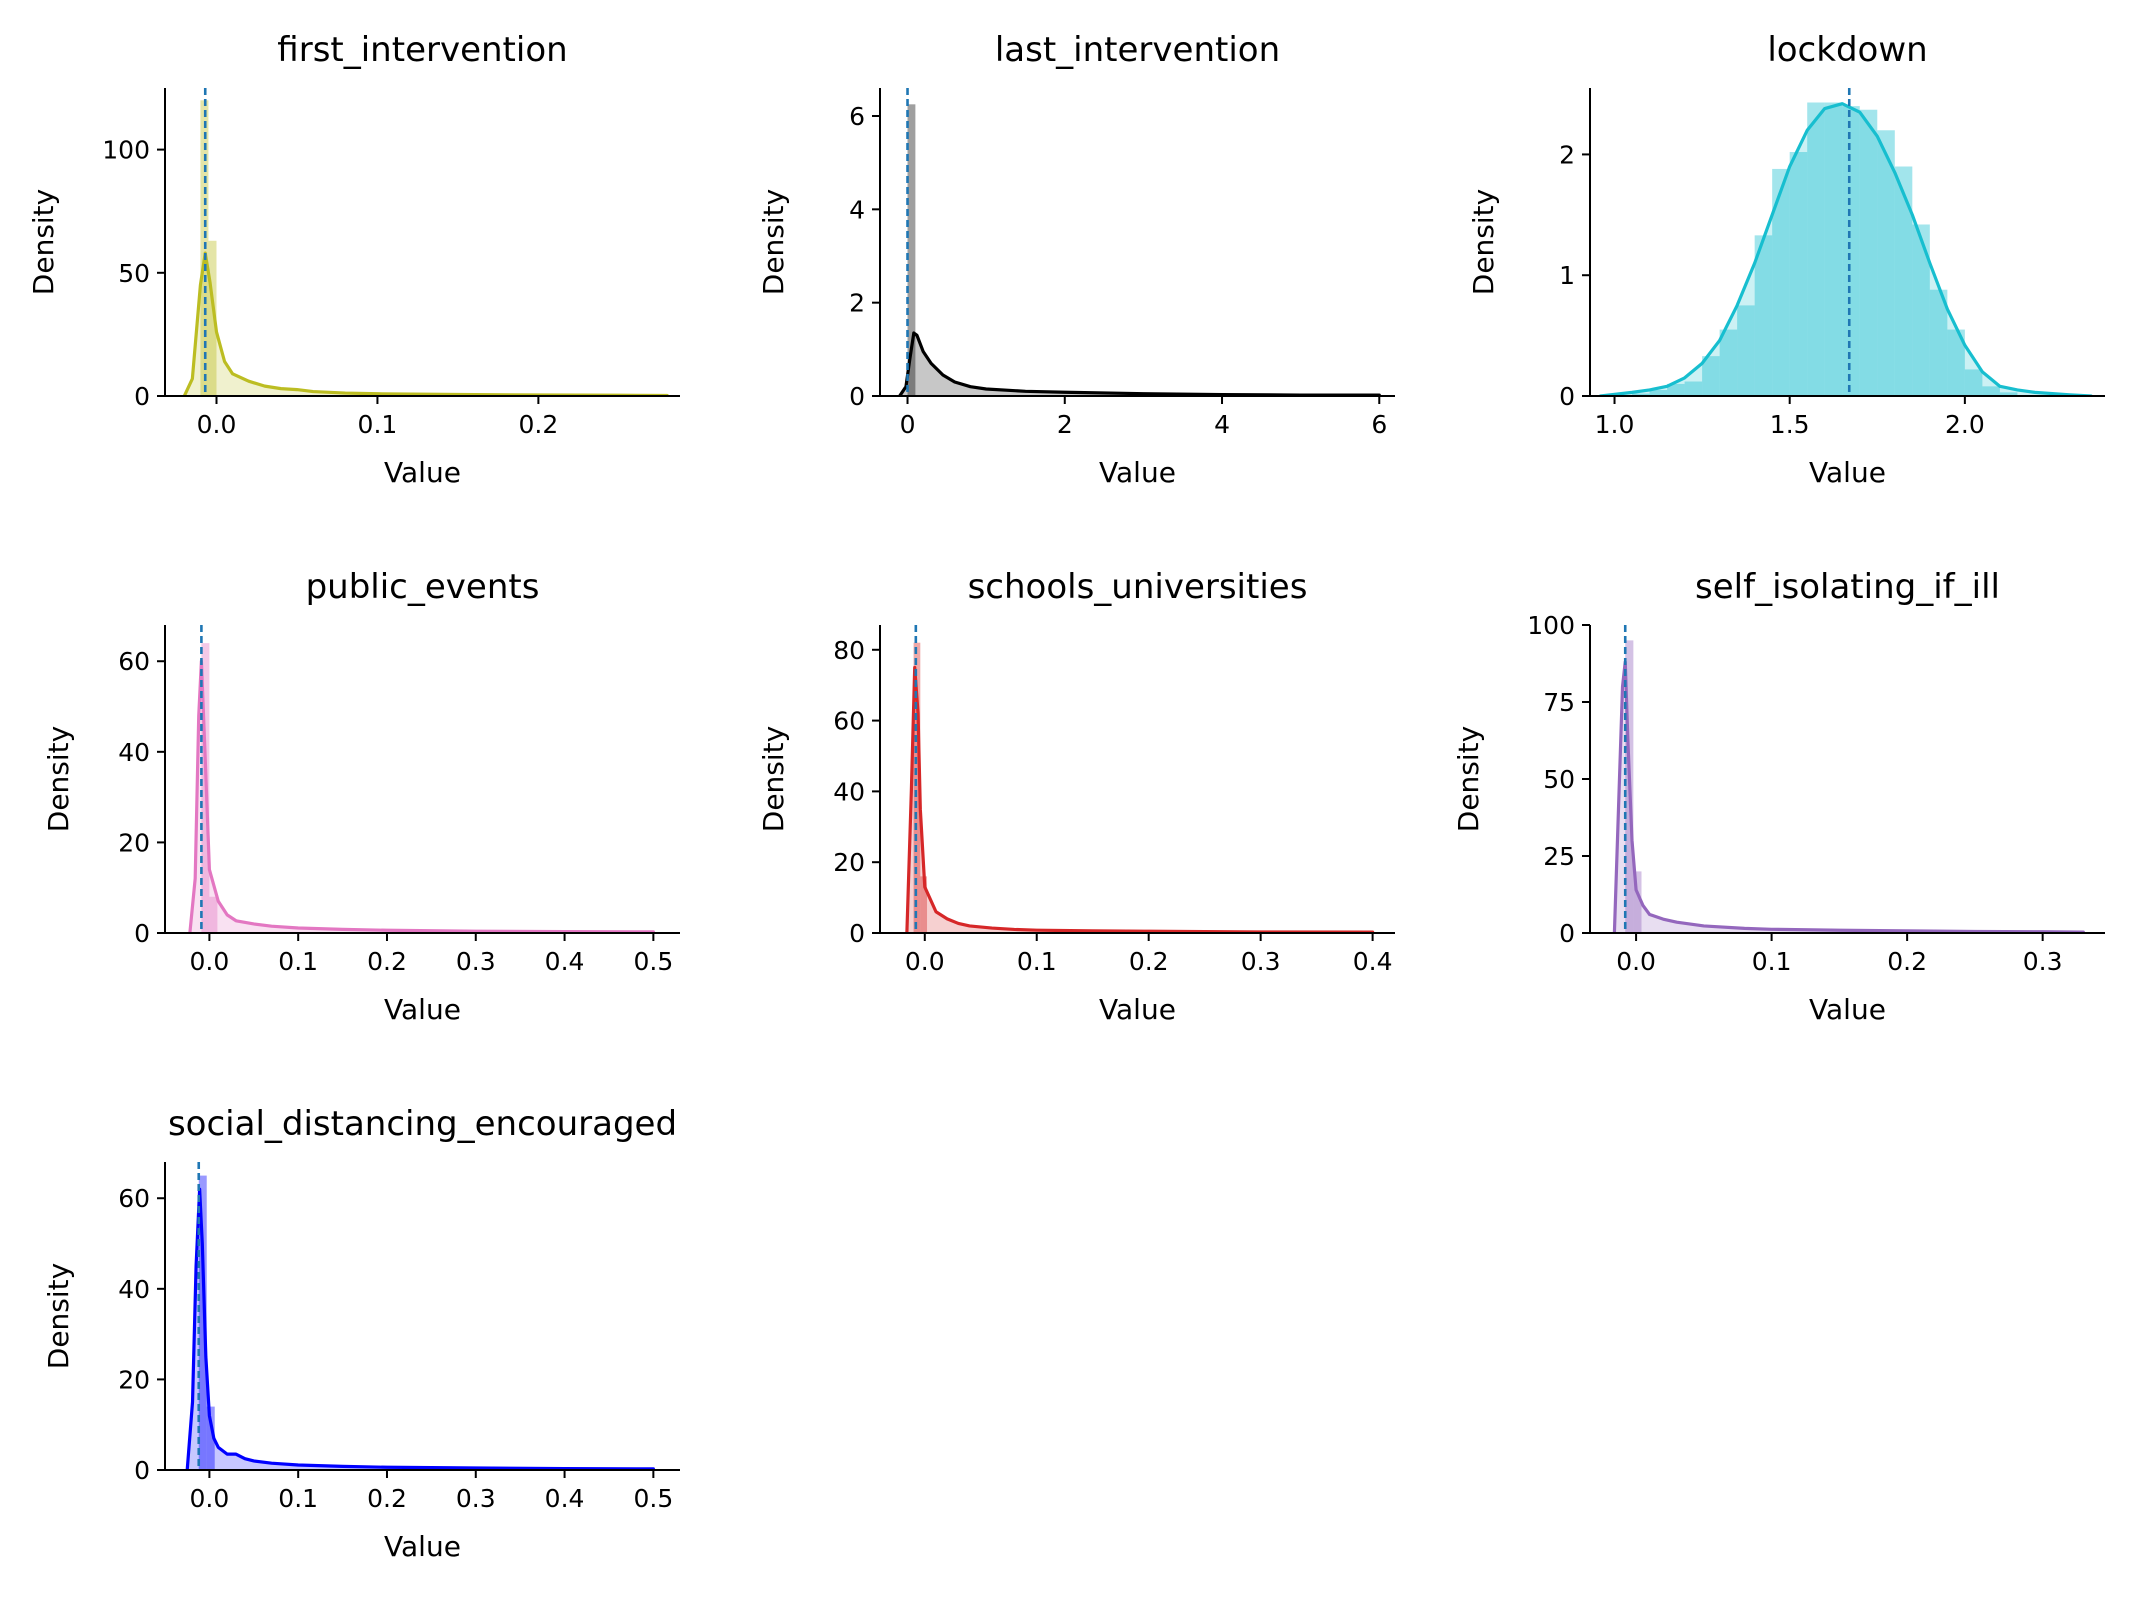  Describe the element at coordinates (653, 1498) in the screenshot. I see `x-tick-label: 0.5` at that location.